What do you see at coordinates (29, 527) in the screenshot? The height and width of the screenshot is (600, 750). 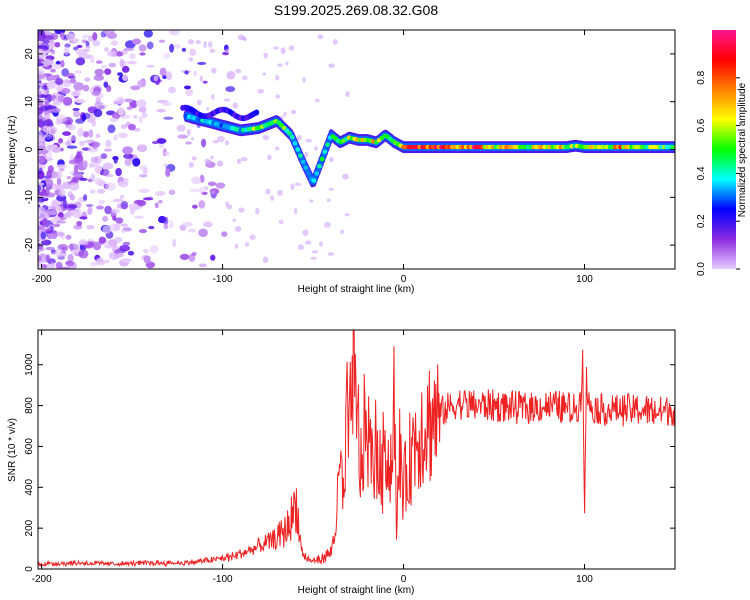 I see `snr-y-tick-label: 200` at bounding box center [29, 527].